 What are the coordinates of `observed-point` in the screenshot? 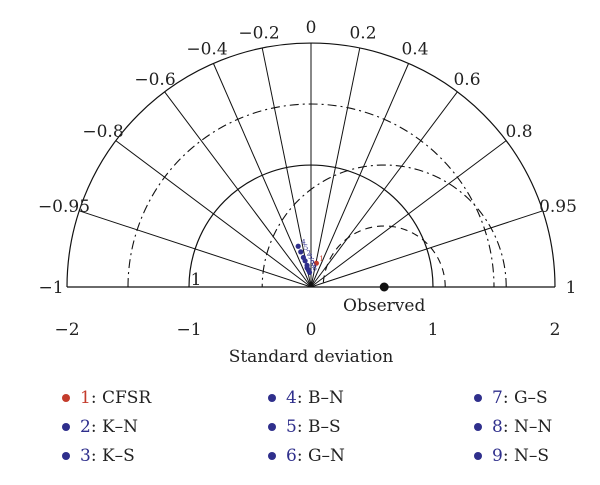 It's located at (384, 287).